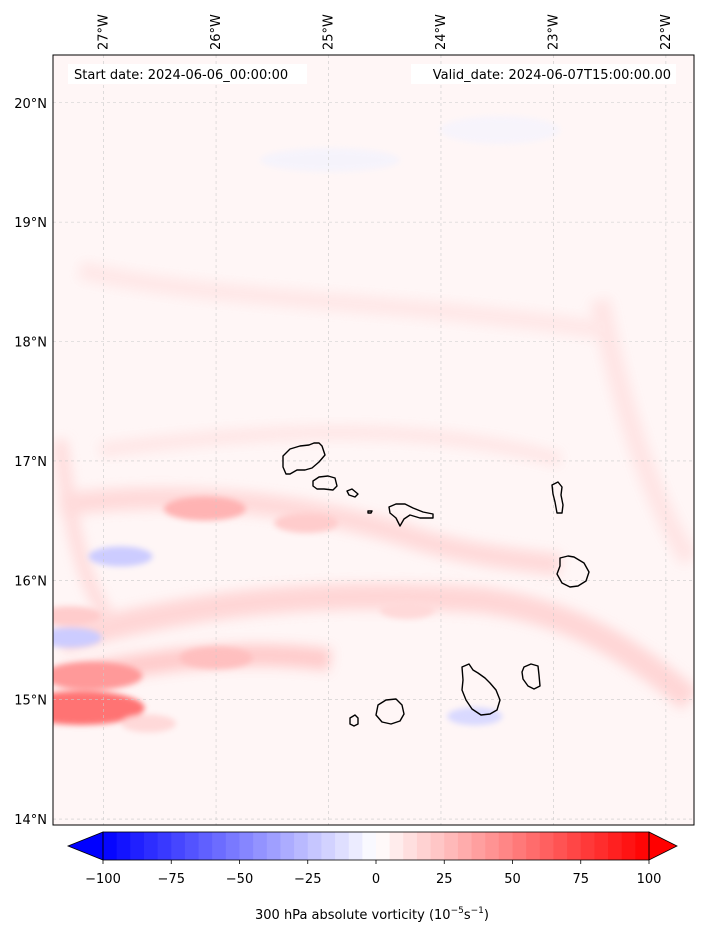 The image size is (703, 936). What do you see at coordinates (444, 879) in the screenshot?
I see `colorbar-tick-label: 25` at bounding box center [444, 879].